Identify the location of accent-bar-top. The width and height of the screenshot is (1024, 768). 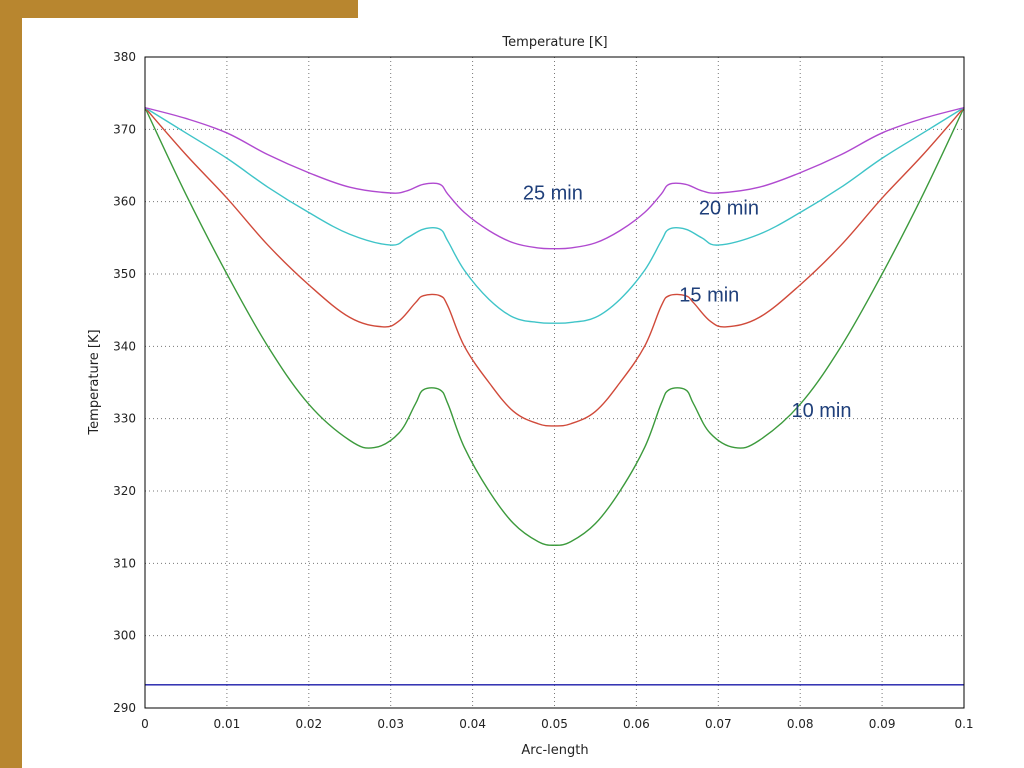
(179, 9).